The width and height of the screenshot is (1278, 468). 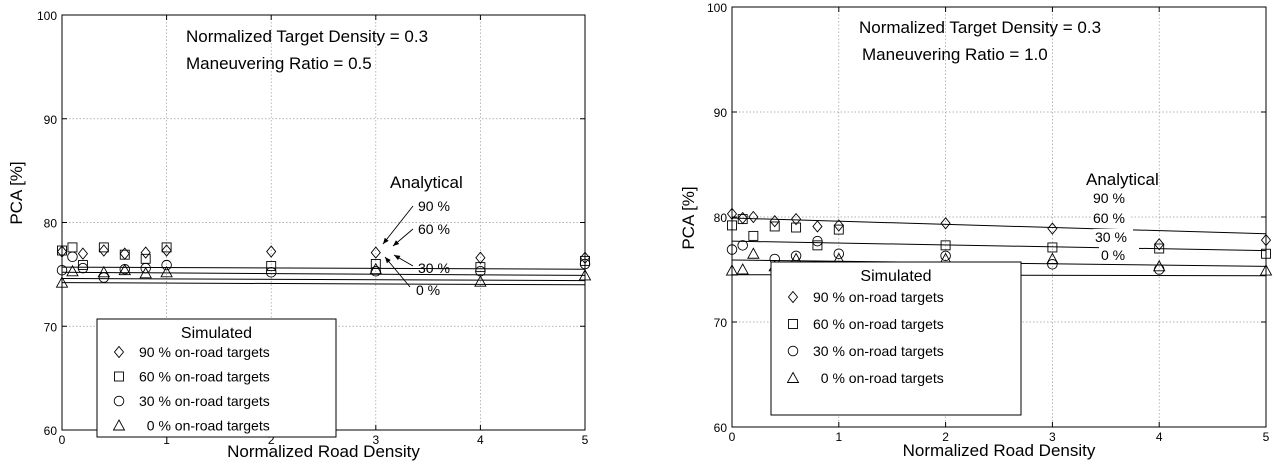 What do you see at coordinates (375, 440) in the screenshot?
I see `x-tick-label: 3` at bounding box center [375, 440].